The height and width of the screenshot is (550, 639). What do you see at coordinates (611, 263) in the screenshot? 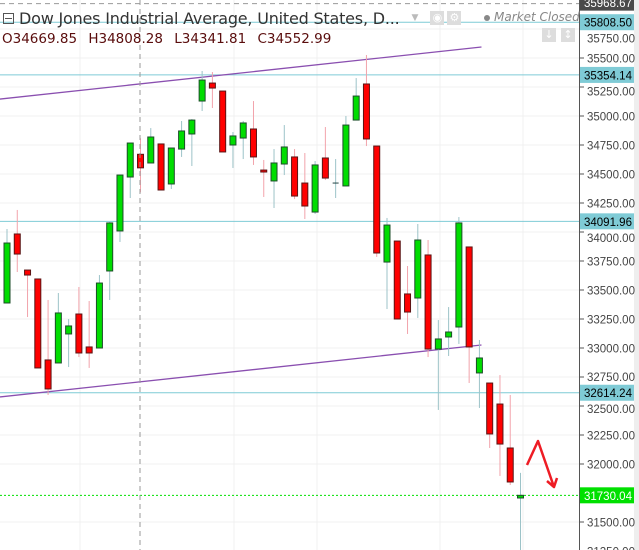
I see `tick-label: 33750.00` at bounding box center [611, 263].